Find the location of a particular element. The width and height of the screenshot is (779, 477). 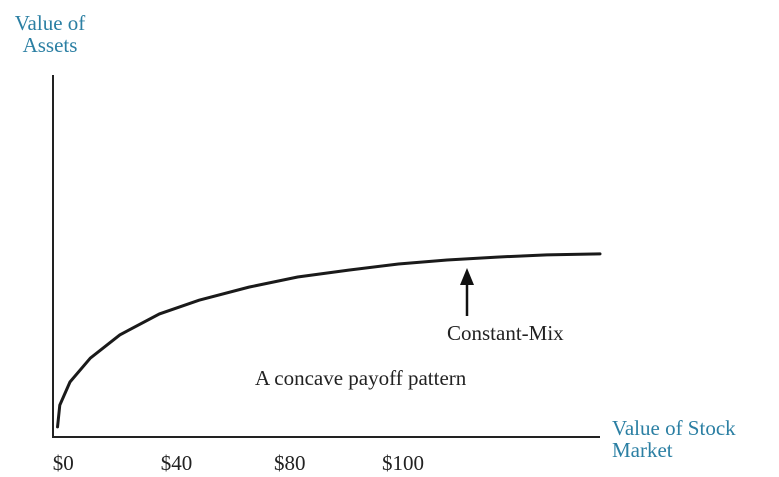

x-tick-label: $100 is located at coordinates (403, 463).